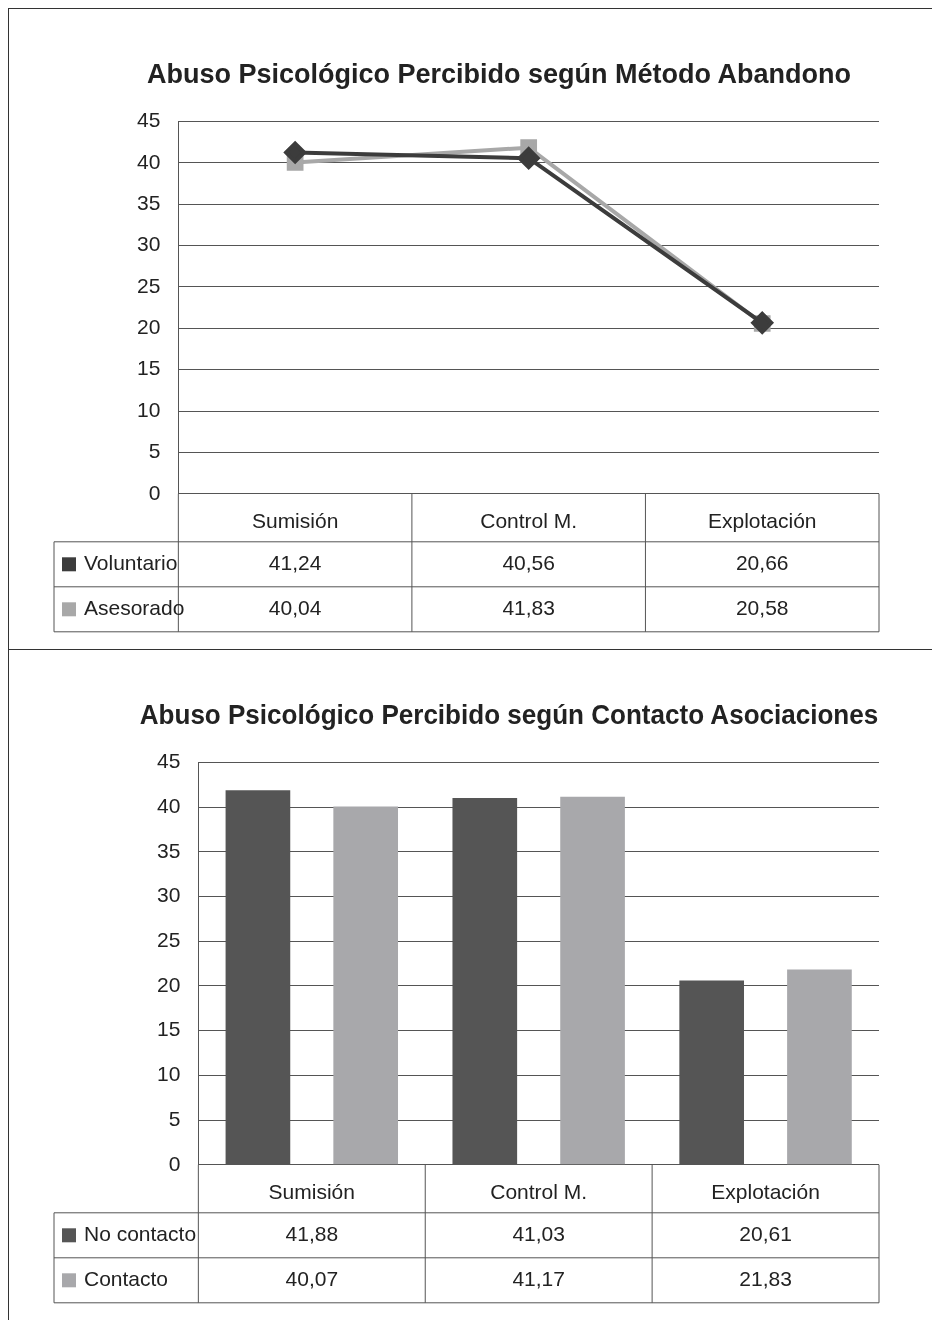 The height and width of the screenshot is (1329, 939). What do you see at coordinates (499, 73) in the screenshot?
I see `chart-title: Abuso Psicológico Percibido según Método Abandono` at bounding box center [499, 73].